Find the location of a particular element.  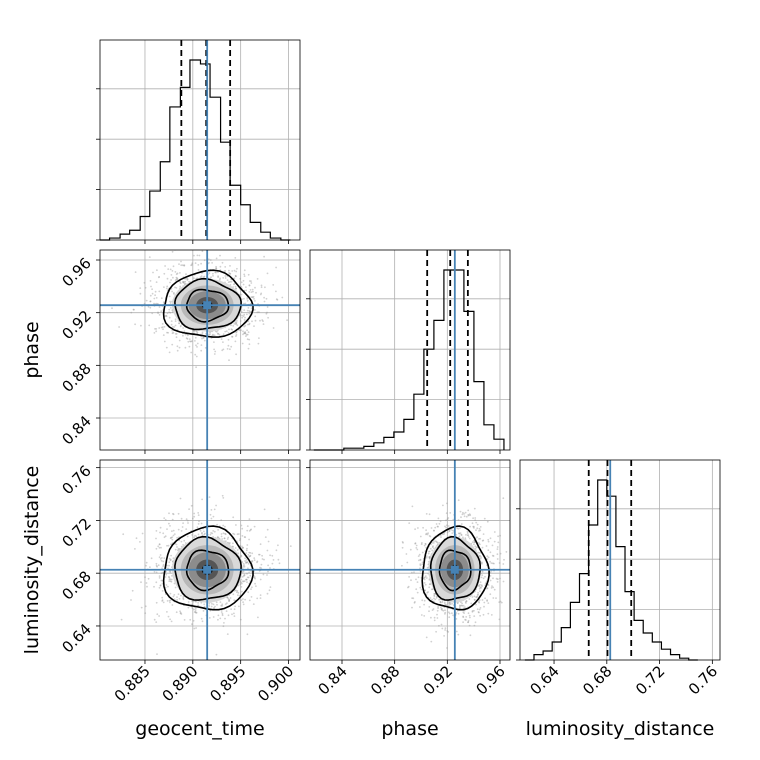

y-tick-label: 0.84 is located at coordinates (76, 430).